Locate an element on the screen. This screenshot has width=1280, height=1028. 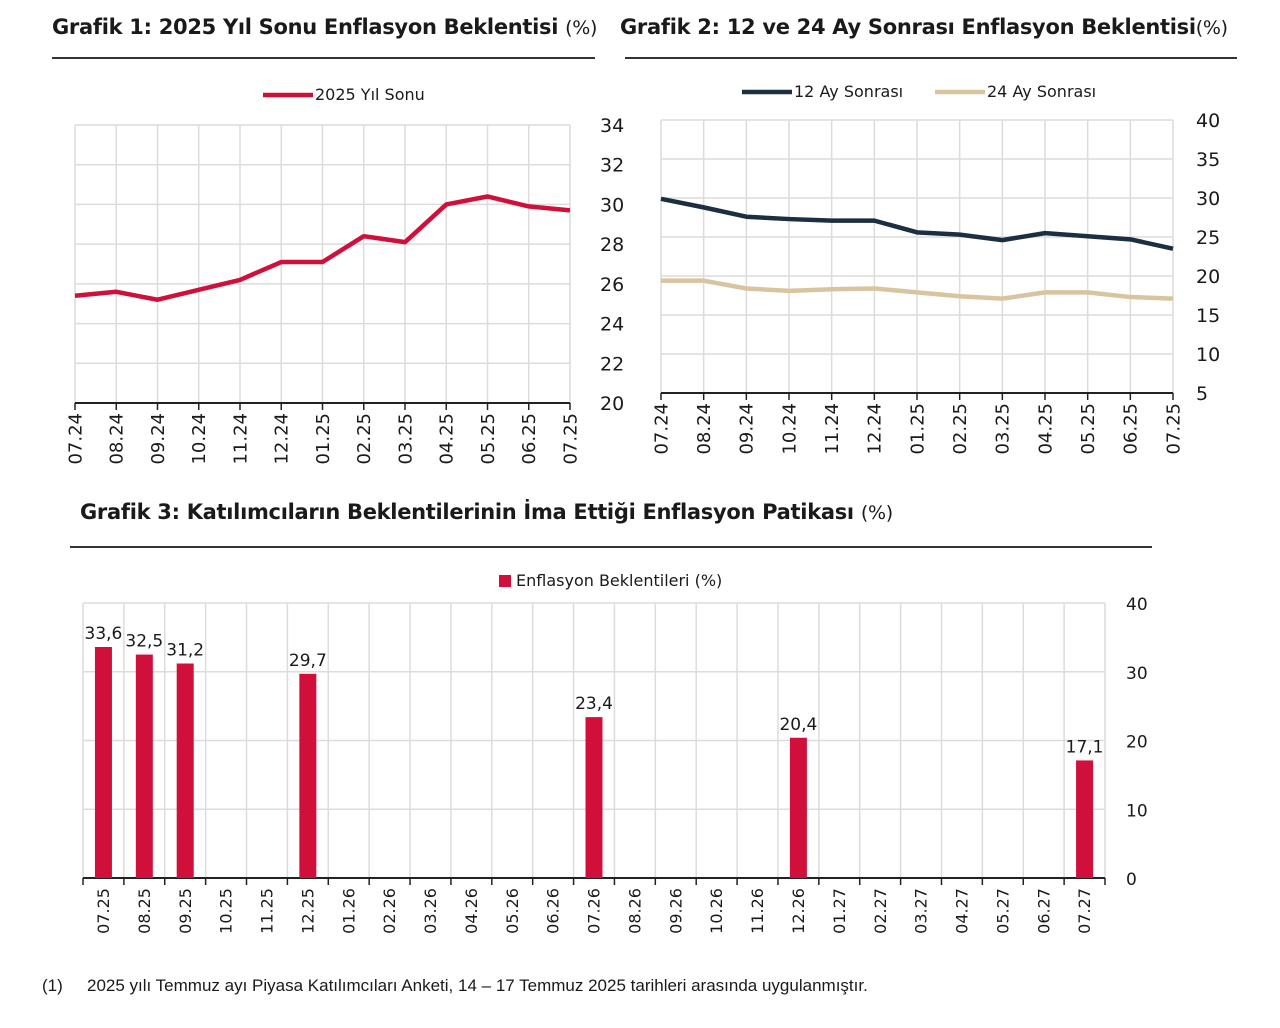
x-tick-label: 04.26 is located at coordinates (471, 911).